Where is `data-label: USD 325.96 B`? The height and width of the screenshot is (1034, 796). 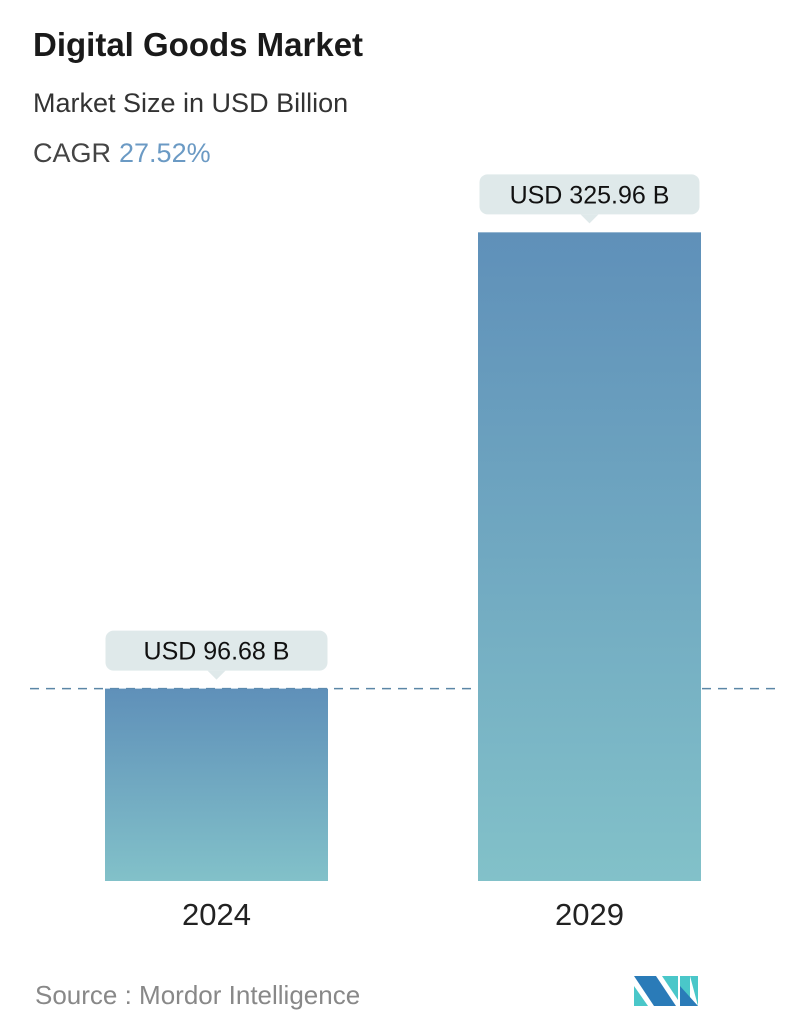 data-label: USD 325.96 B is located at coordinates (590, 195).